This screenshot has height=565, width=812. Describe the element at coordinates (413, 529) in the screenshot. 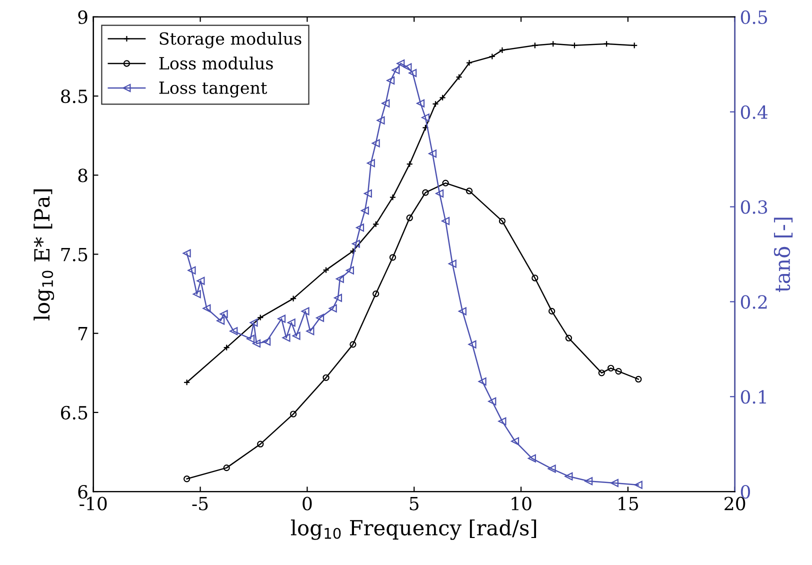

I see `x-axis-title: log$_{10}$ Frequency [rad/s]` at that location.